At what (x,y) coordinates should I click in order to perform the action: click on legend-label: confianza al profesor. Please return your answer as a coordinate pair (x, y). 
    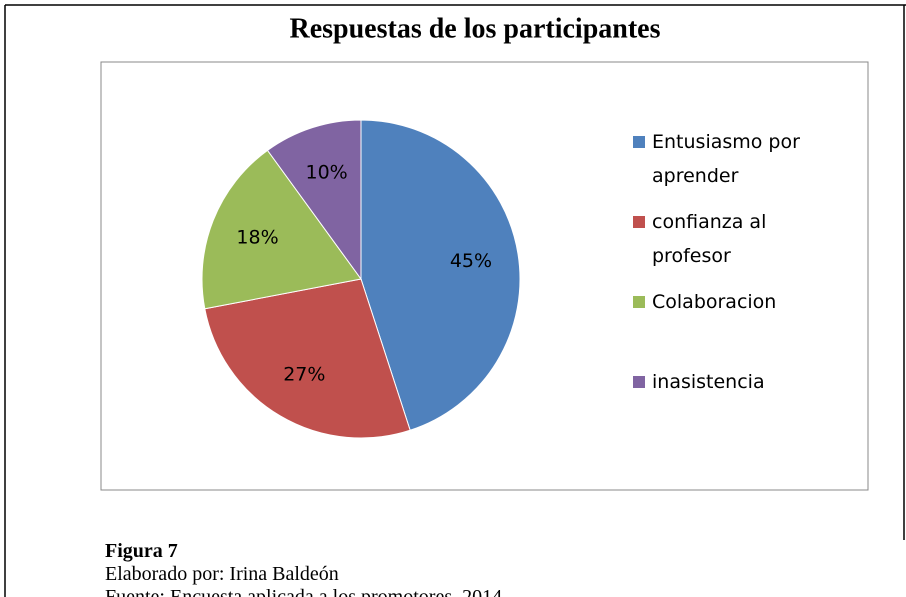
    Looking at the image, I should click on (709, 239).